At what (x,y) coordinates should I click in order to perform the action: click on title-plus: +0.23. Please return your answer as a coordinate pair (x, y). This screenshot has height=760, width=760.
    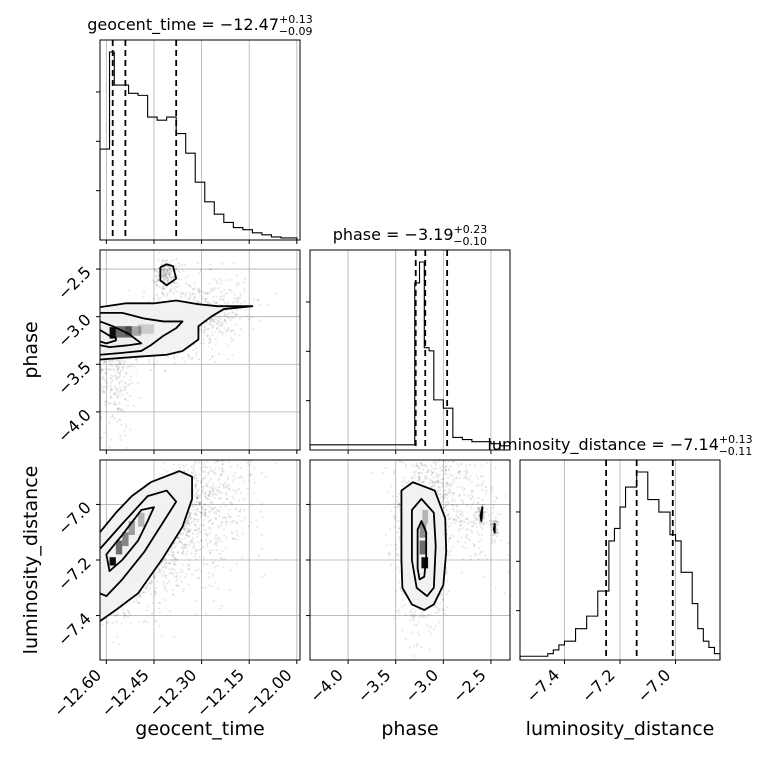
    Looking at the image, I should click on (471, 229).